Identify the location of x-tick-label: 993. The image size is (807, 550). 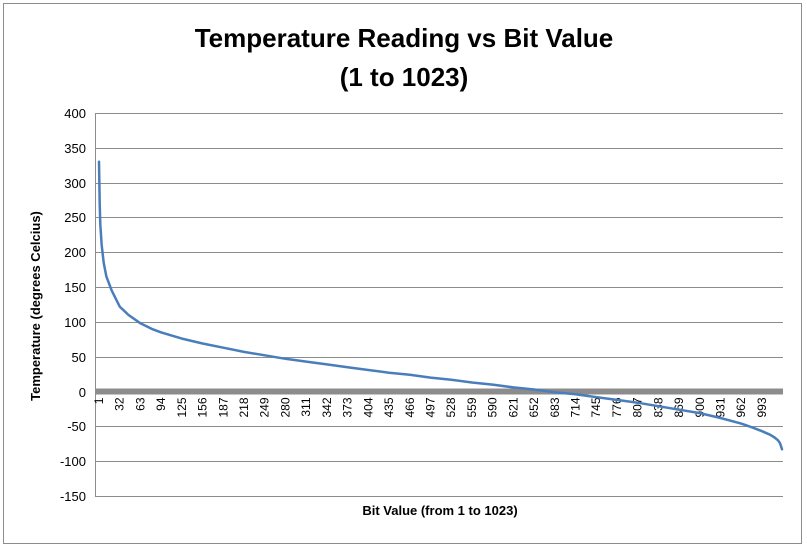
(762, 407).